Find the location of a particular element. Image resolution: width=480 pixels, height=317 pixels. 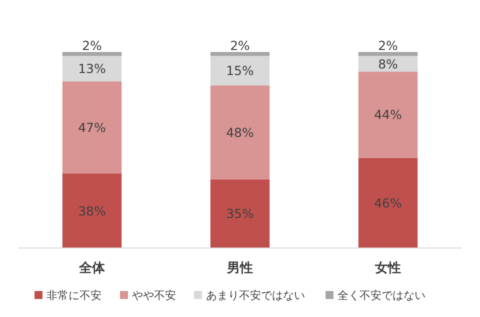

x-tick-label: 全体 is located at coordinates (92, 268).